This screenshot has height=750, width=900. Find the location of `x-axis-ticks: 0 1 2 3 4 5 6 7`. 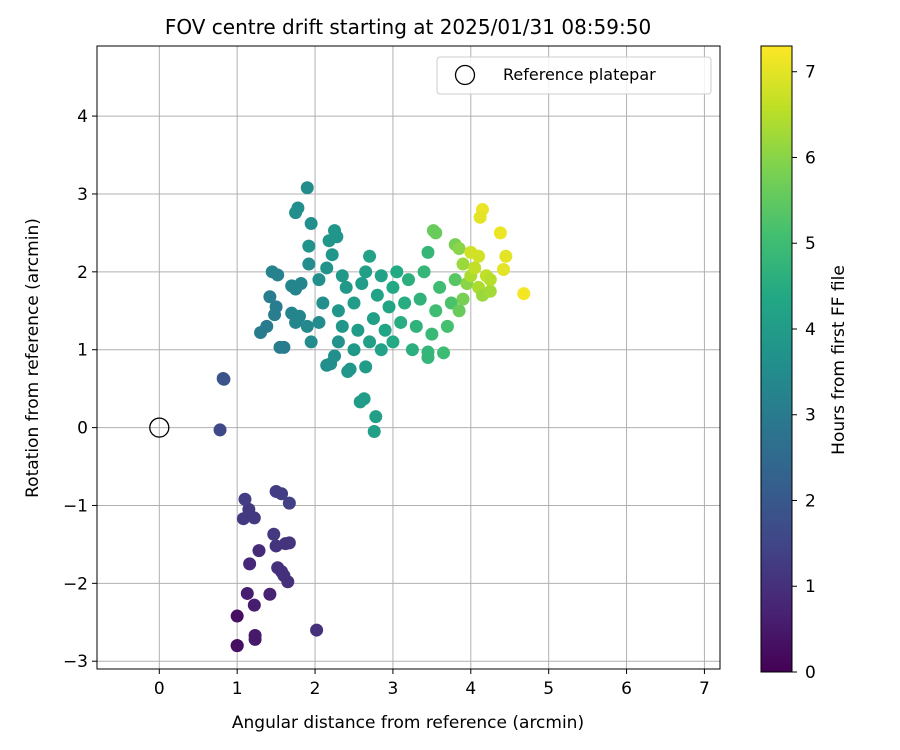

x-axis-ticks: 0 1 2 3 4 5 6 7 is located at coordinates (432, 684).